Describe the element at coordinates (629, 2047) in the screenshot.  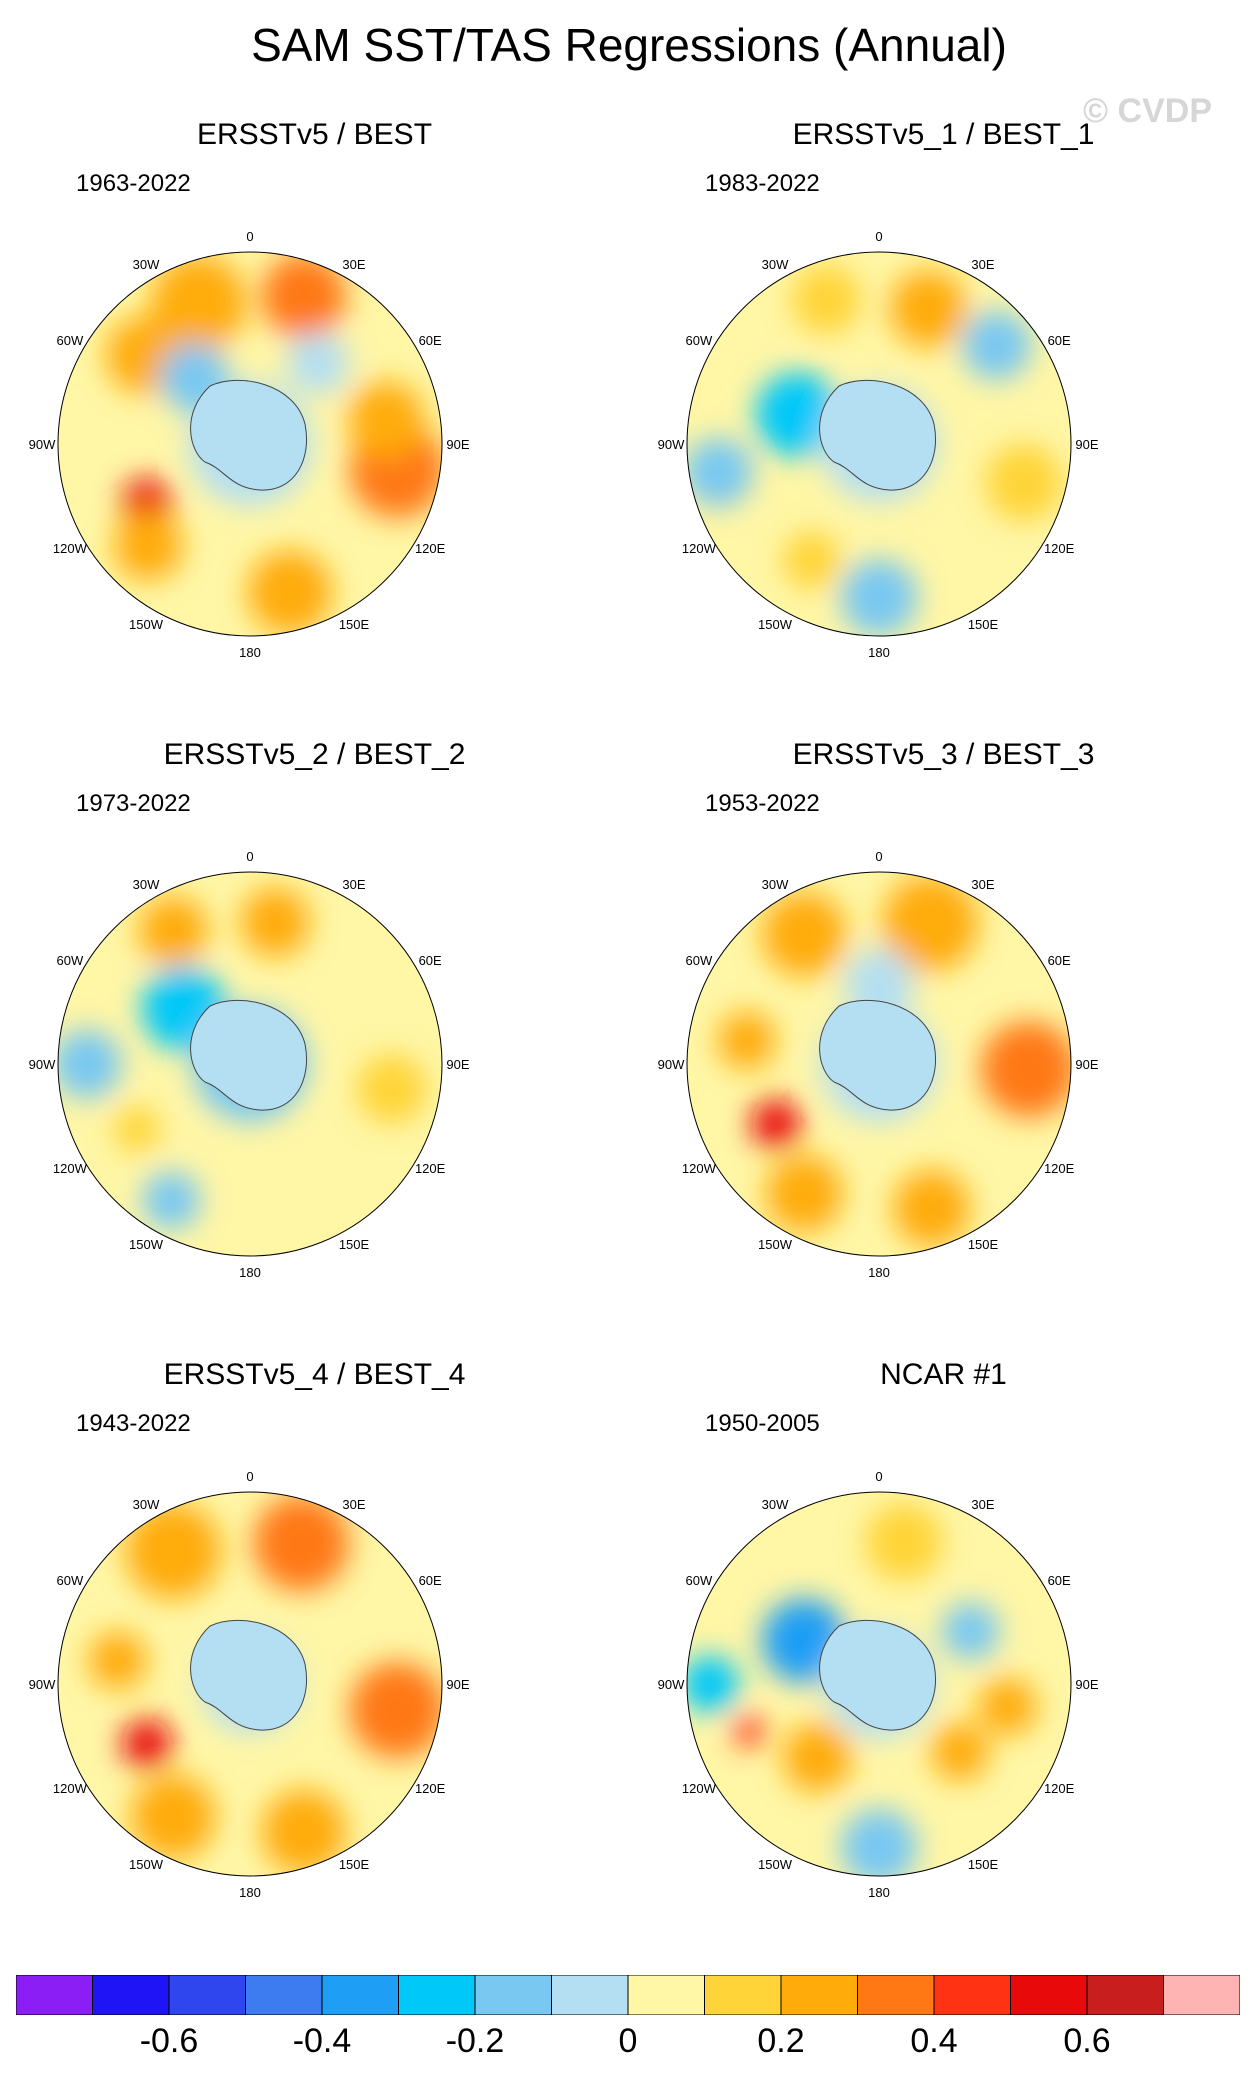
I see `colorbar-labels: -0.6 -0.4 -0.2 0 0.2 0.4 0.6` at that location.